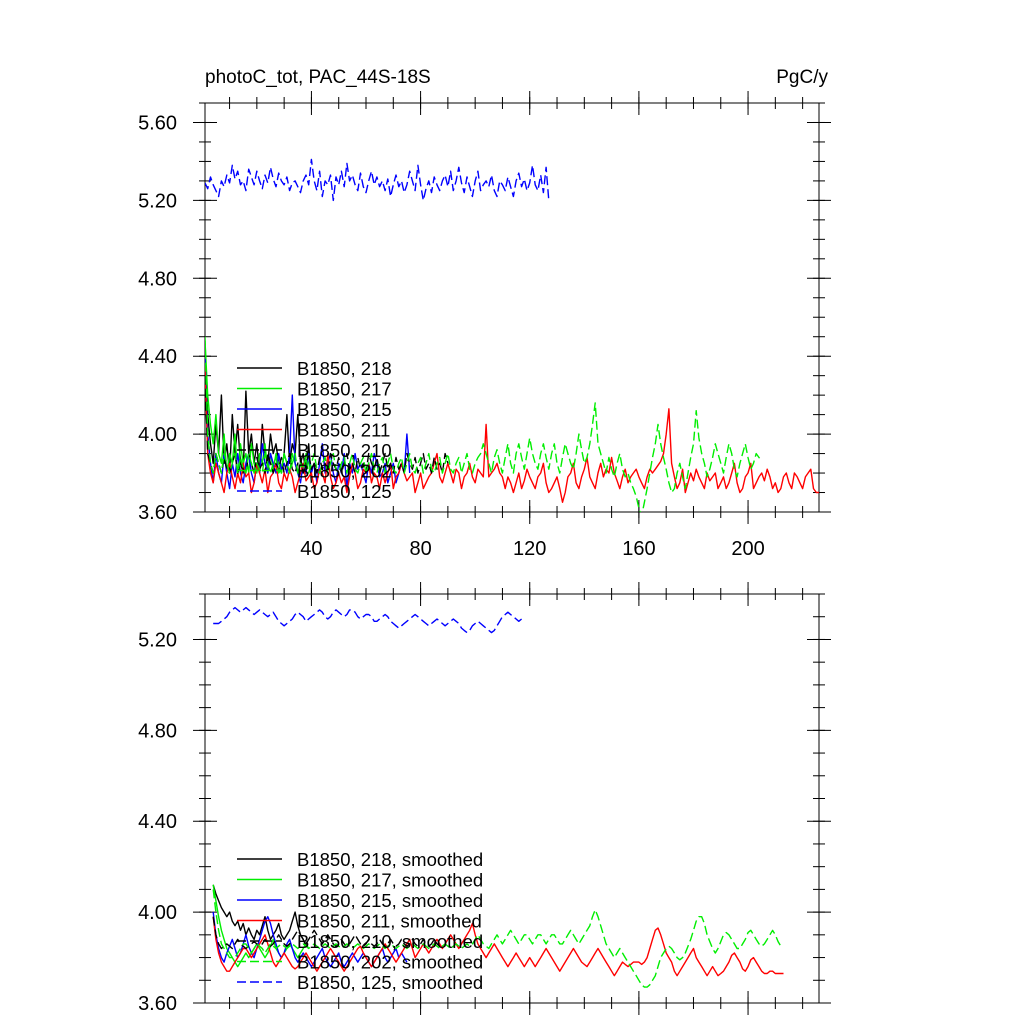  I want to click on legend-label: B1850, 217, so click(344, 389).